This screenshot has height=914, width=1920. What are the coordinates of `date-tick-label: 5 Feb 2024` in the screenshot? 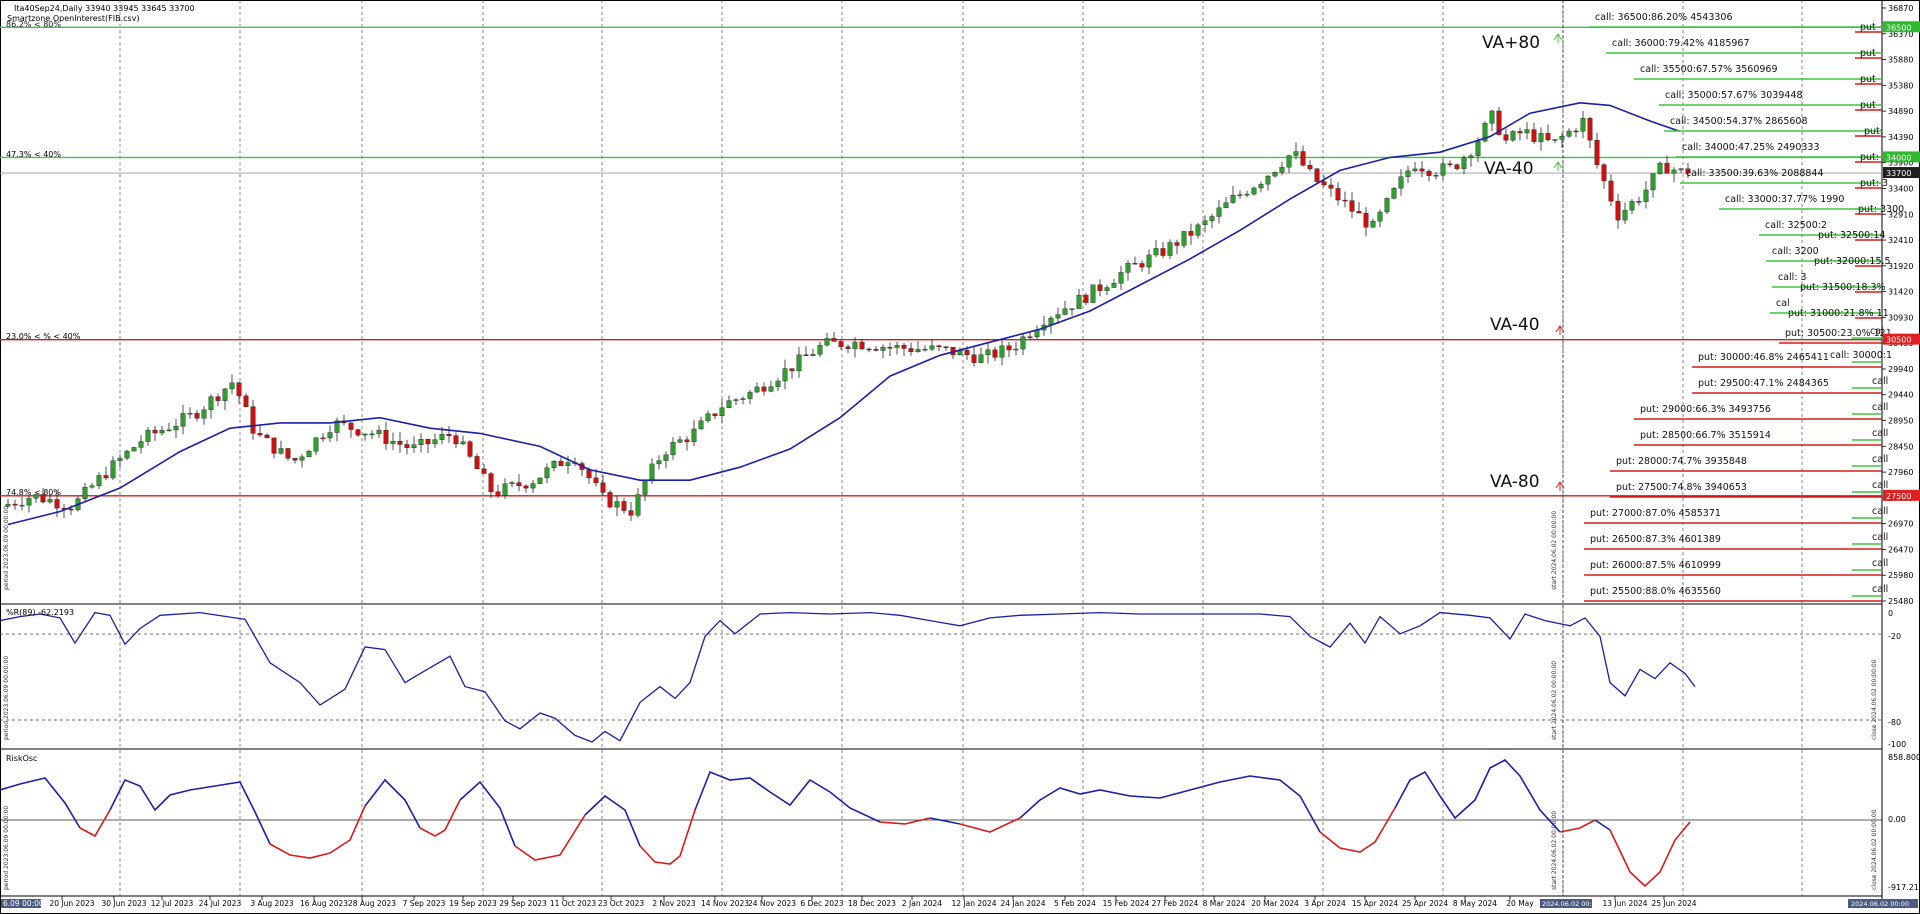 It's located at (1075, 903).